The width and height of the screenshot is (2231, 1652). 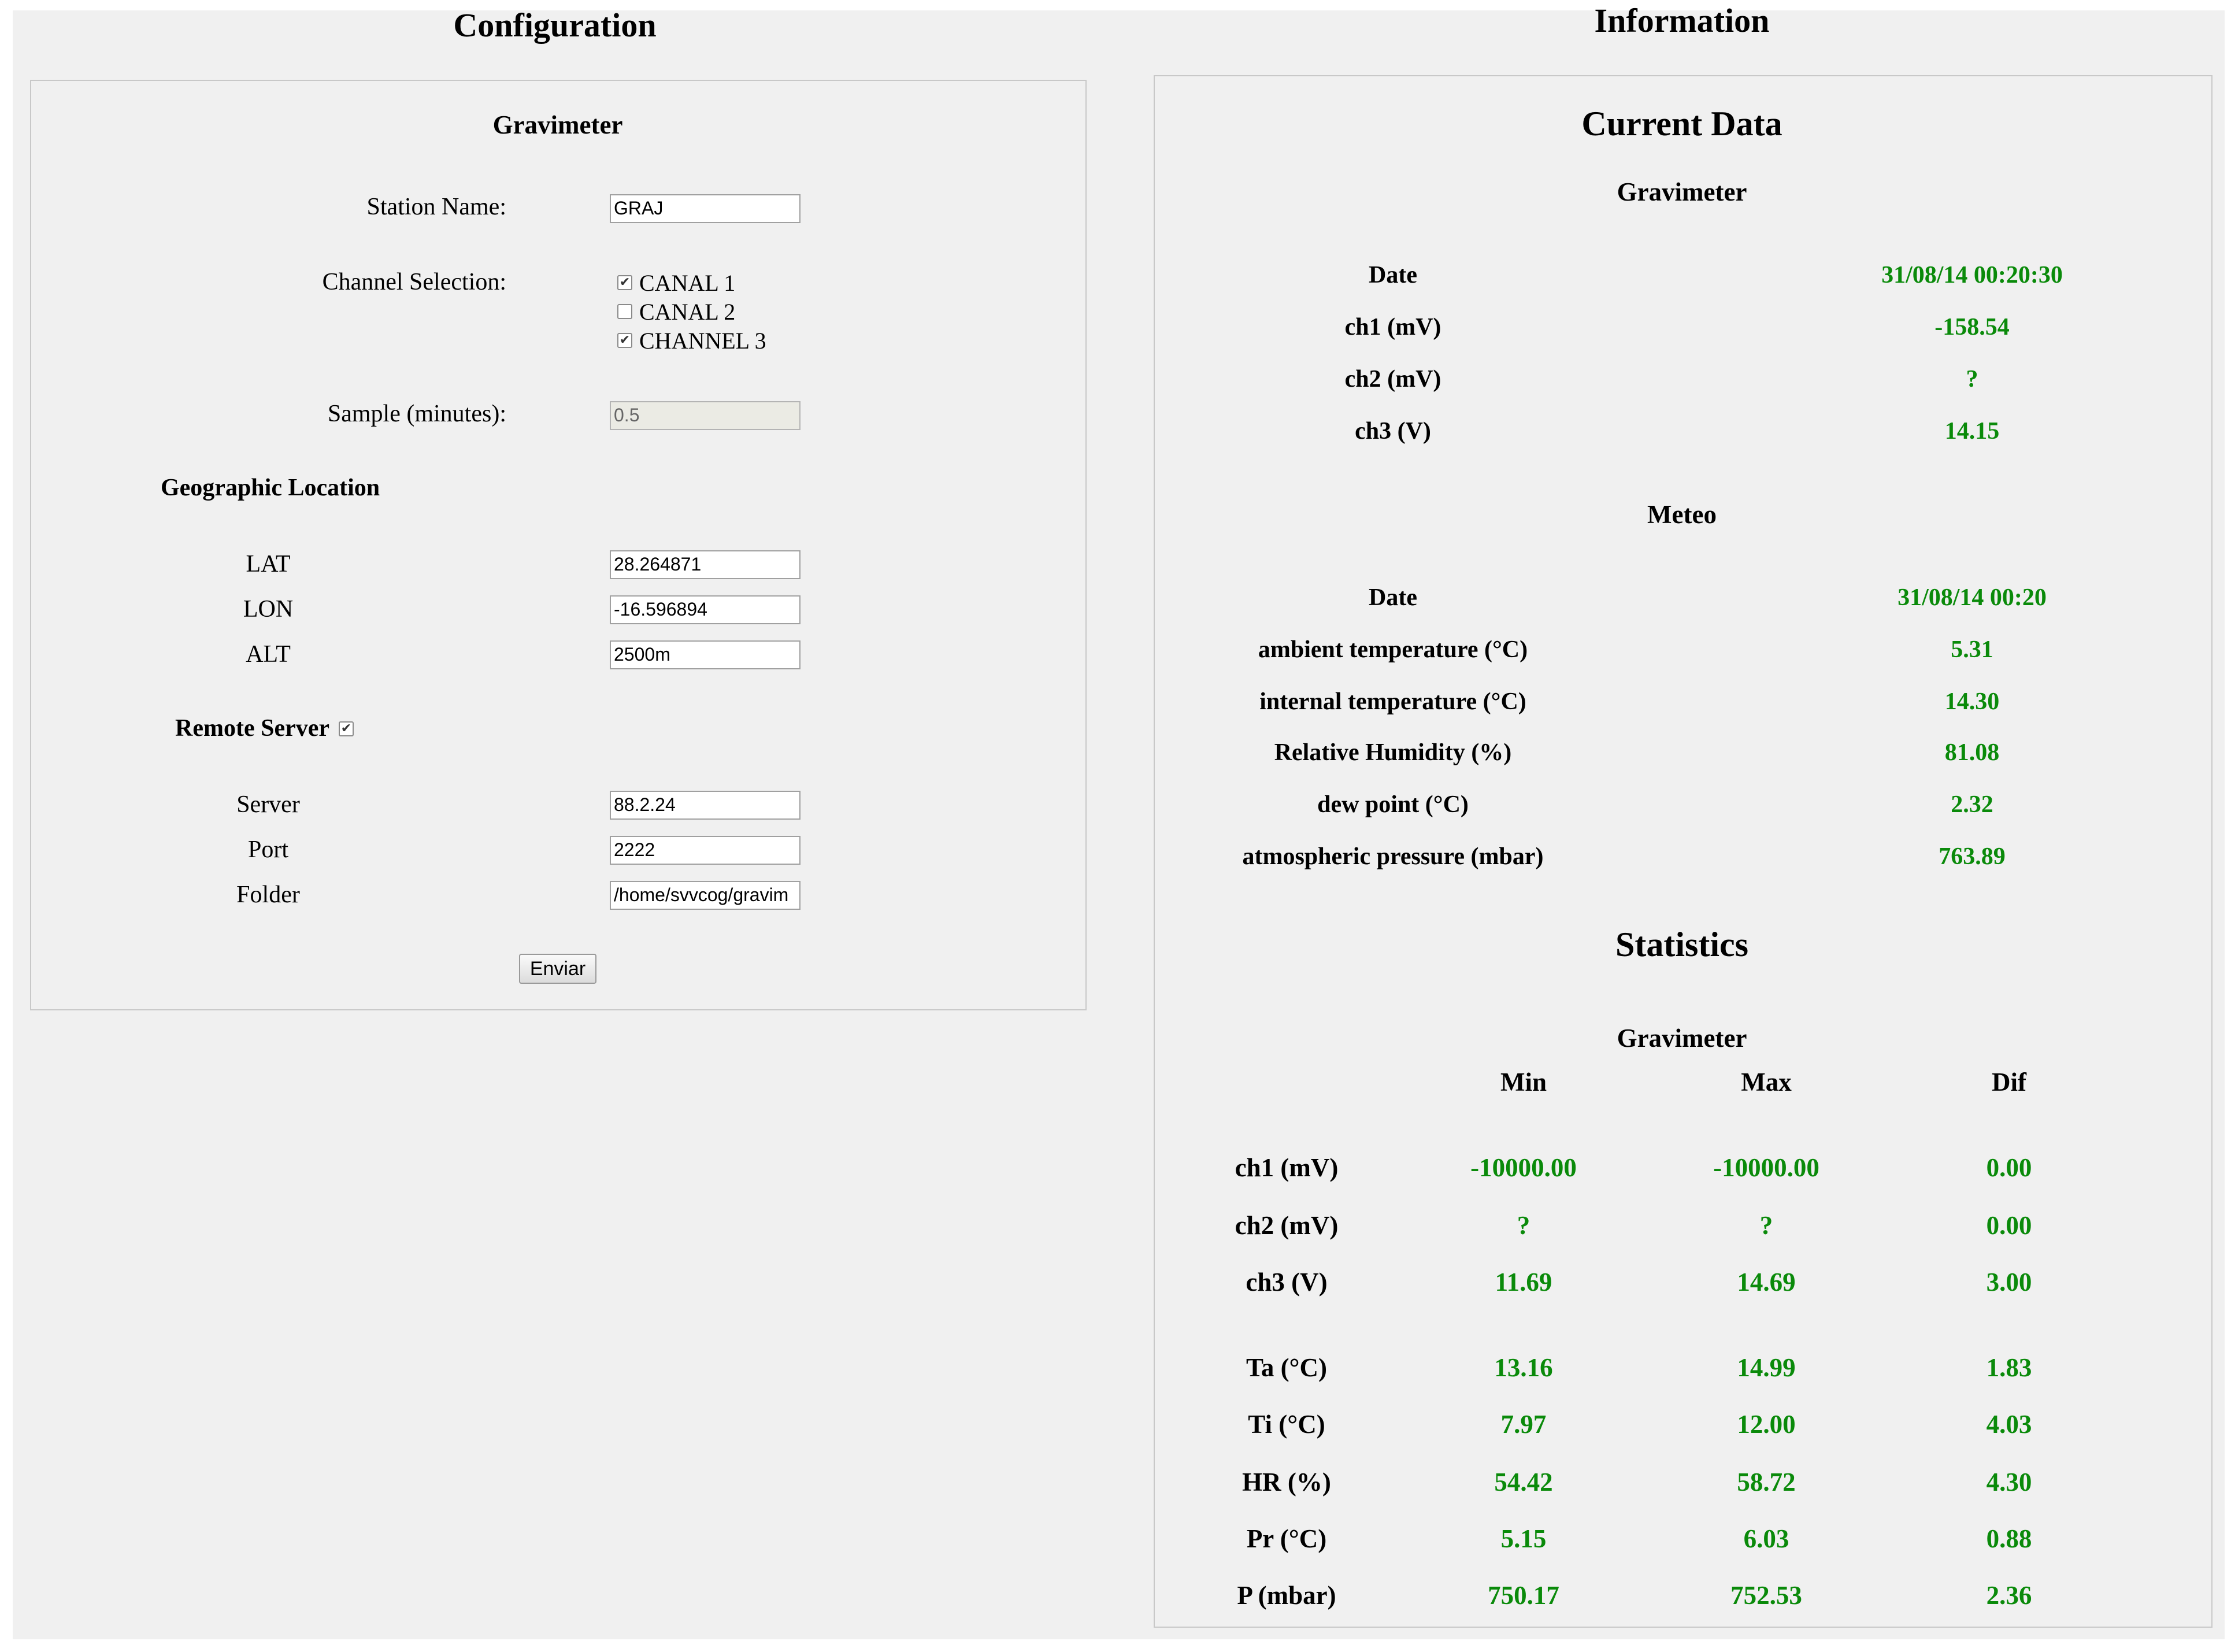 I want to click on alt-label: ALT, so click(x=268, y=654).